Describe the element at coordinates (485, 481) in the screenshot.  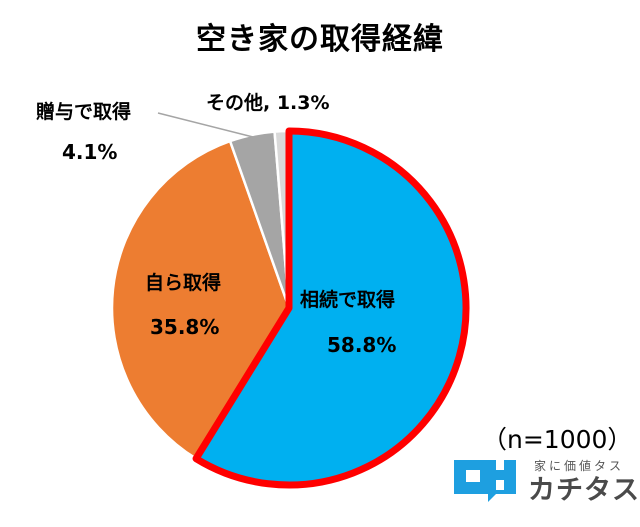
I see `katitas-logo-icon` at that location.